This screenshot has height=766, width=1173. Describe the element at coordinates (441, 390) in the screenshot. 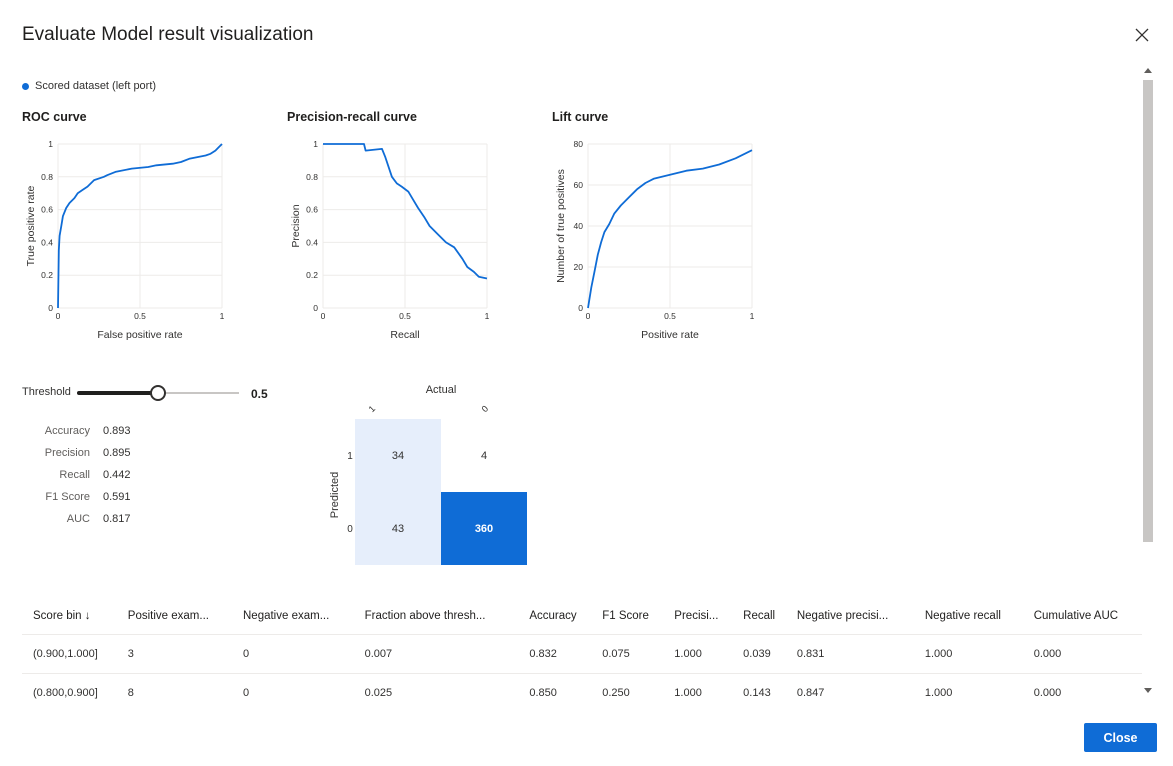

I see `cm-actual-label: Actual` at that location.